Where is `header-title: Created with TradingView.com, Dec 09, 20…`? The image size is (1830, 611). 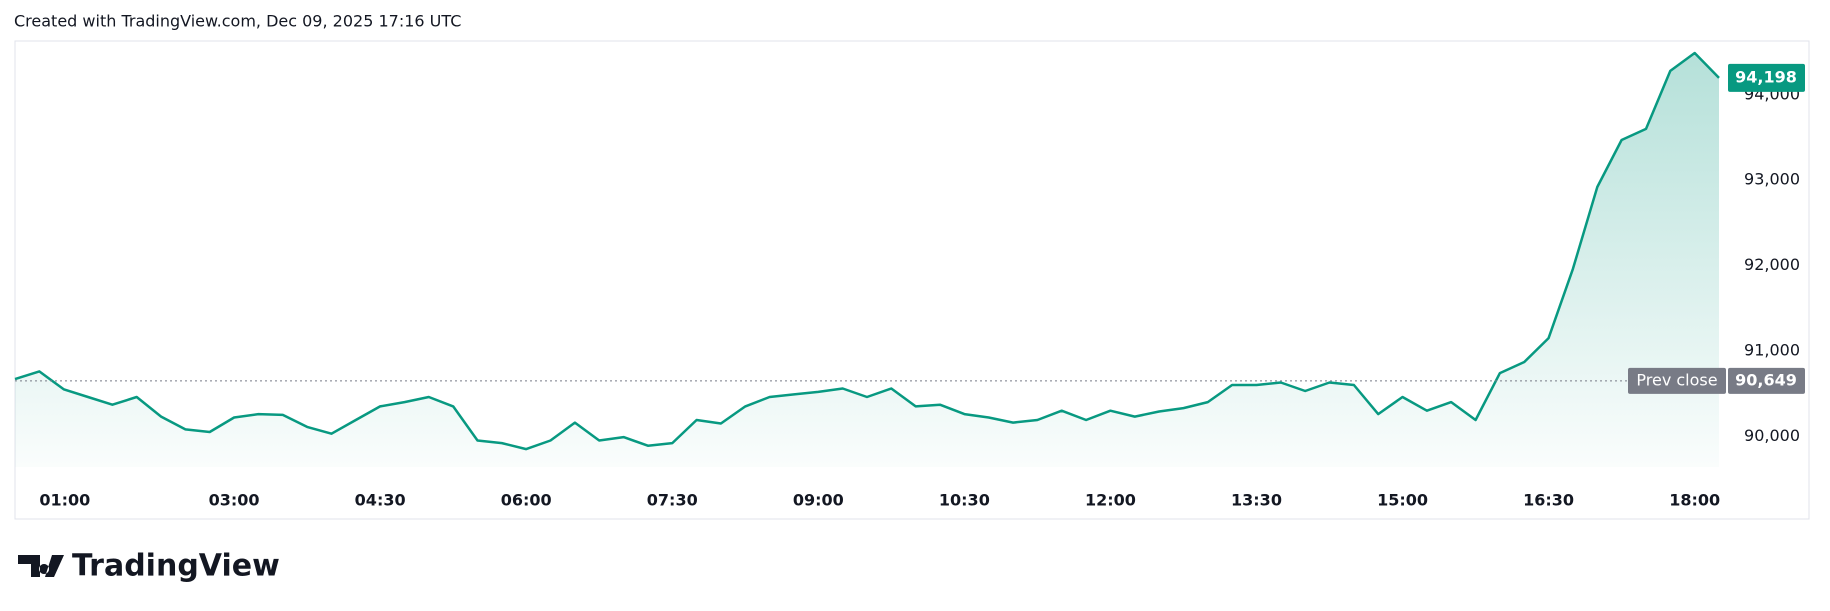 header-title: Created with TradingView.com, Dec 09, 20… is located at coordinates (237, 21).